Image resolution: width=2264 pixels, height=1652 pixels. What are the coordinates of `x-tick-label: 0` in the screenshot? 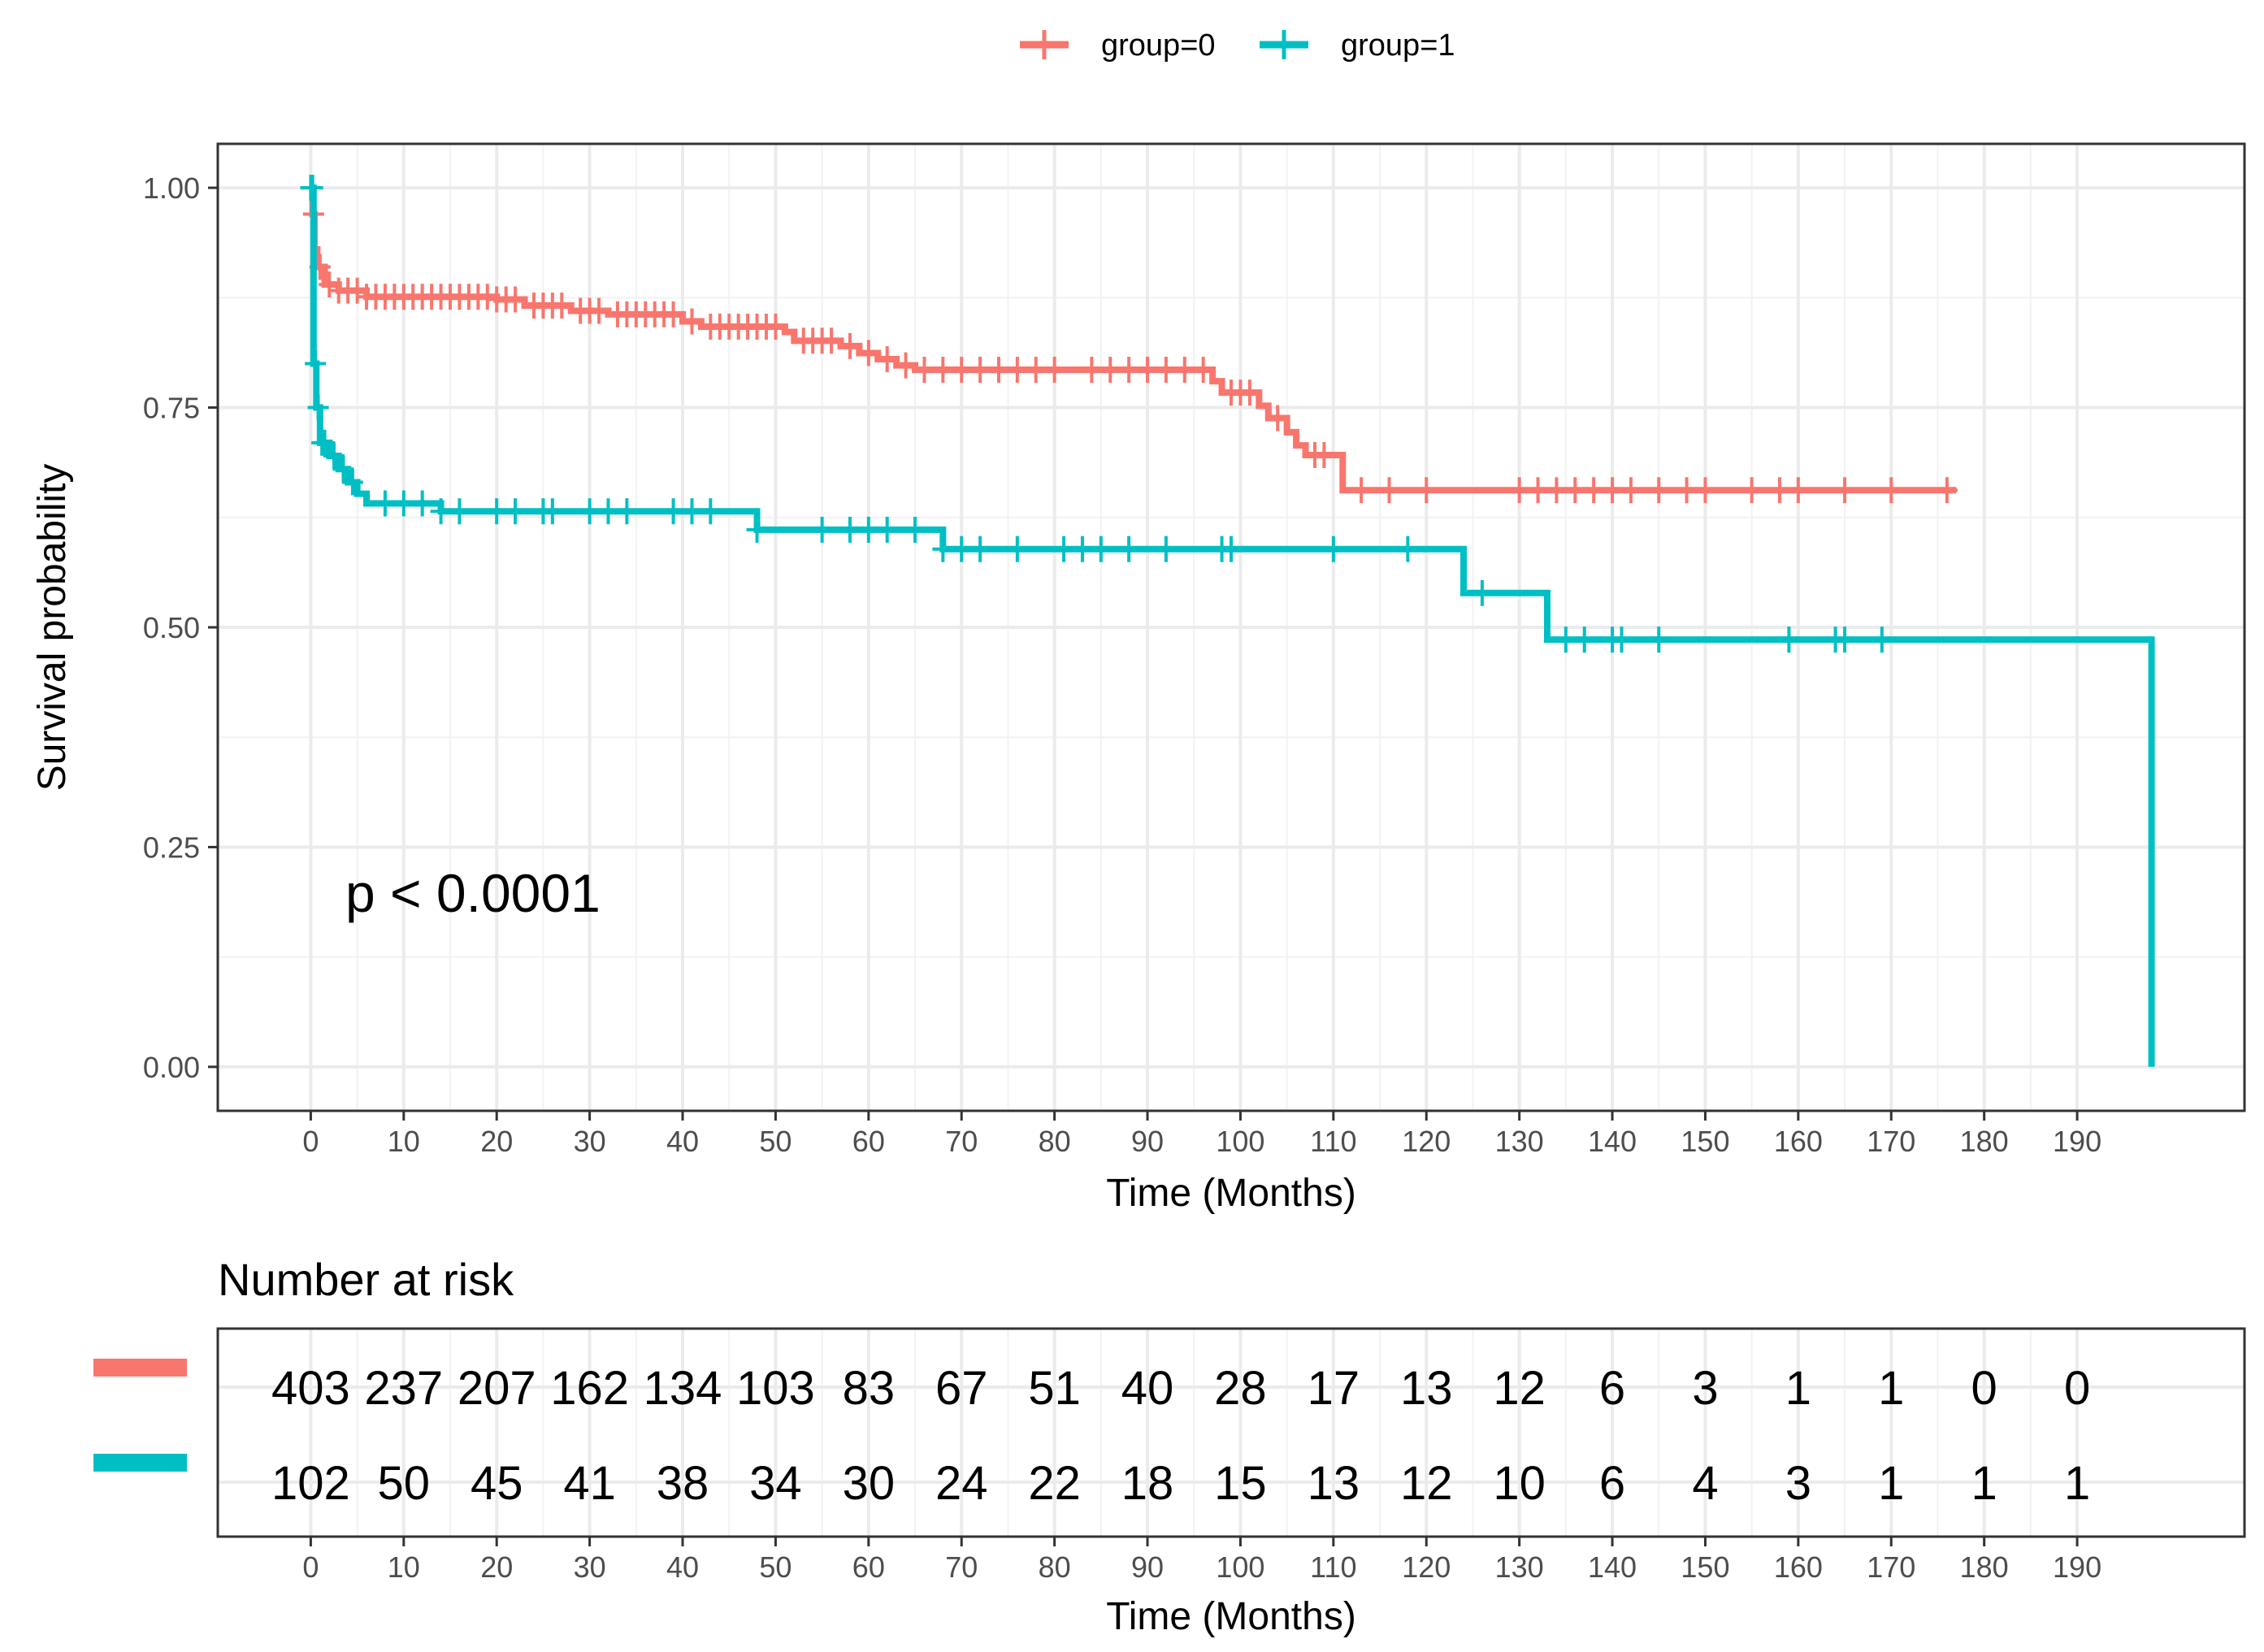 It's located at (310, 1141).